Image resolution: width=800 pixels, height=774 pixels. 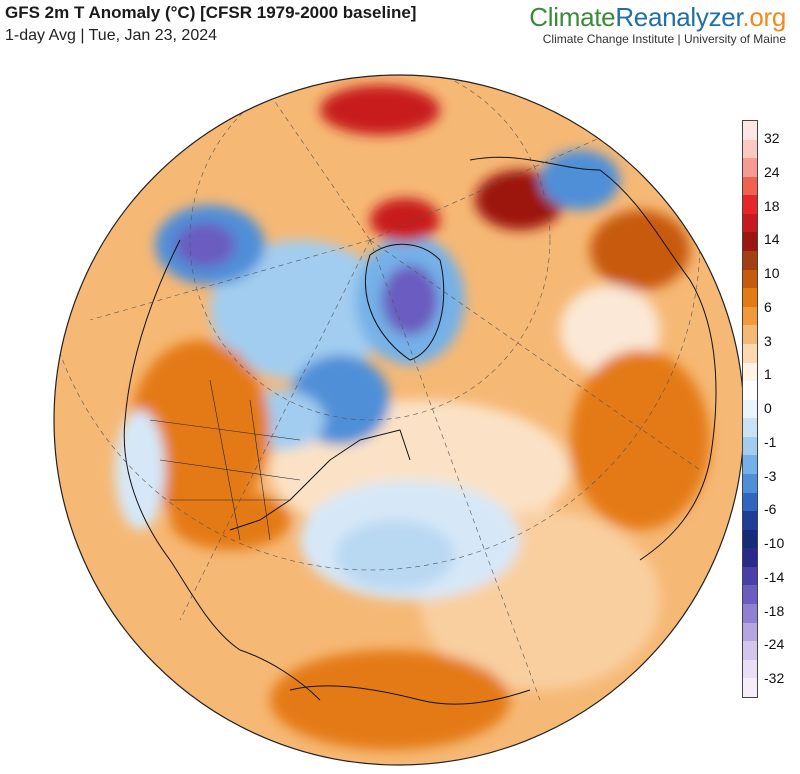 What do you see at coordinates (679, 17) in the screenshot?
I see `brand-part-reanalyzer: Reanalyzer` at bounding box center [679, 17].